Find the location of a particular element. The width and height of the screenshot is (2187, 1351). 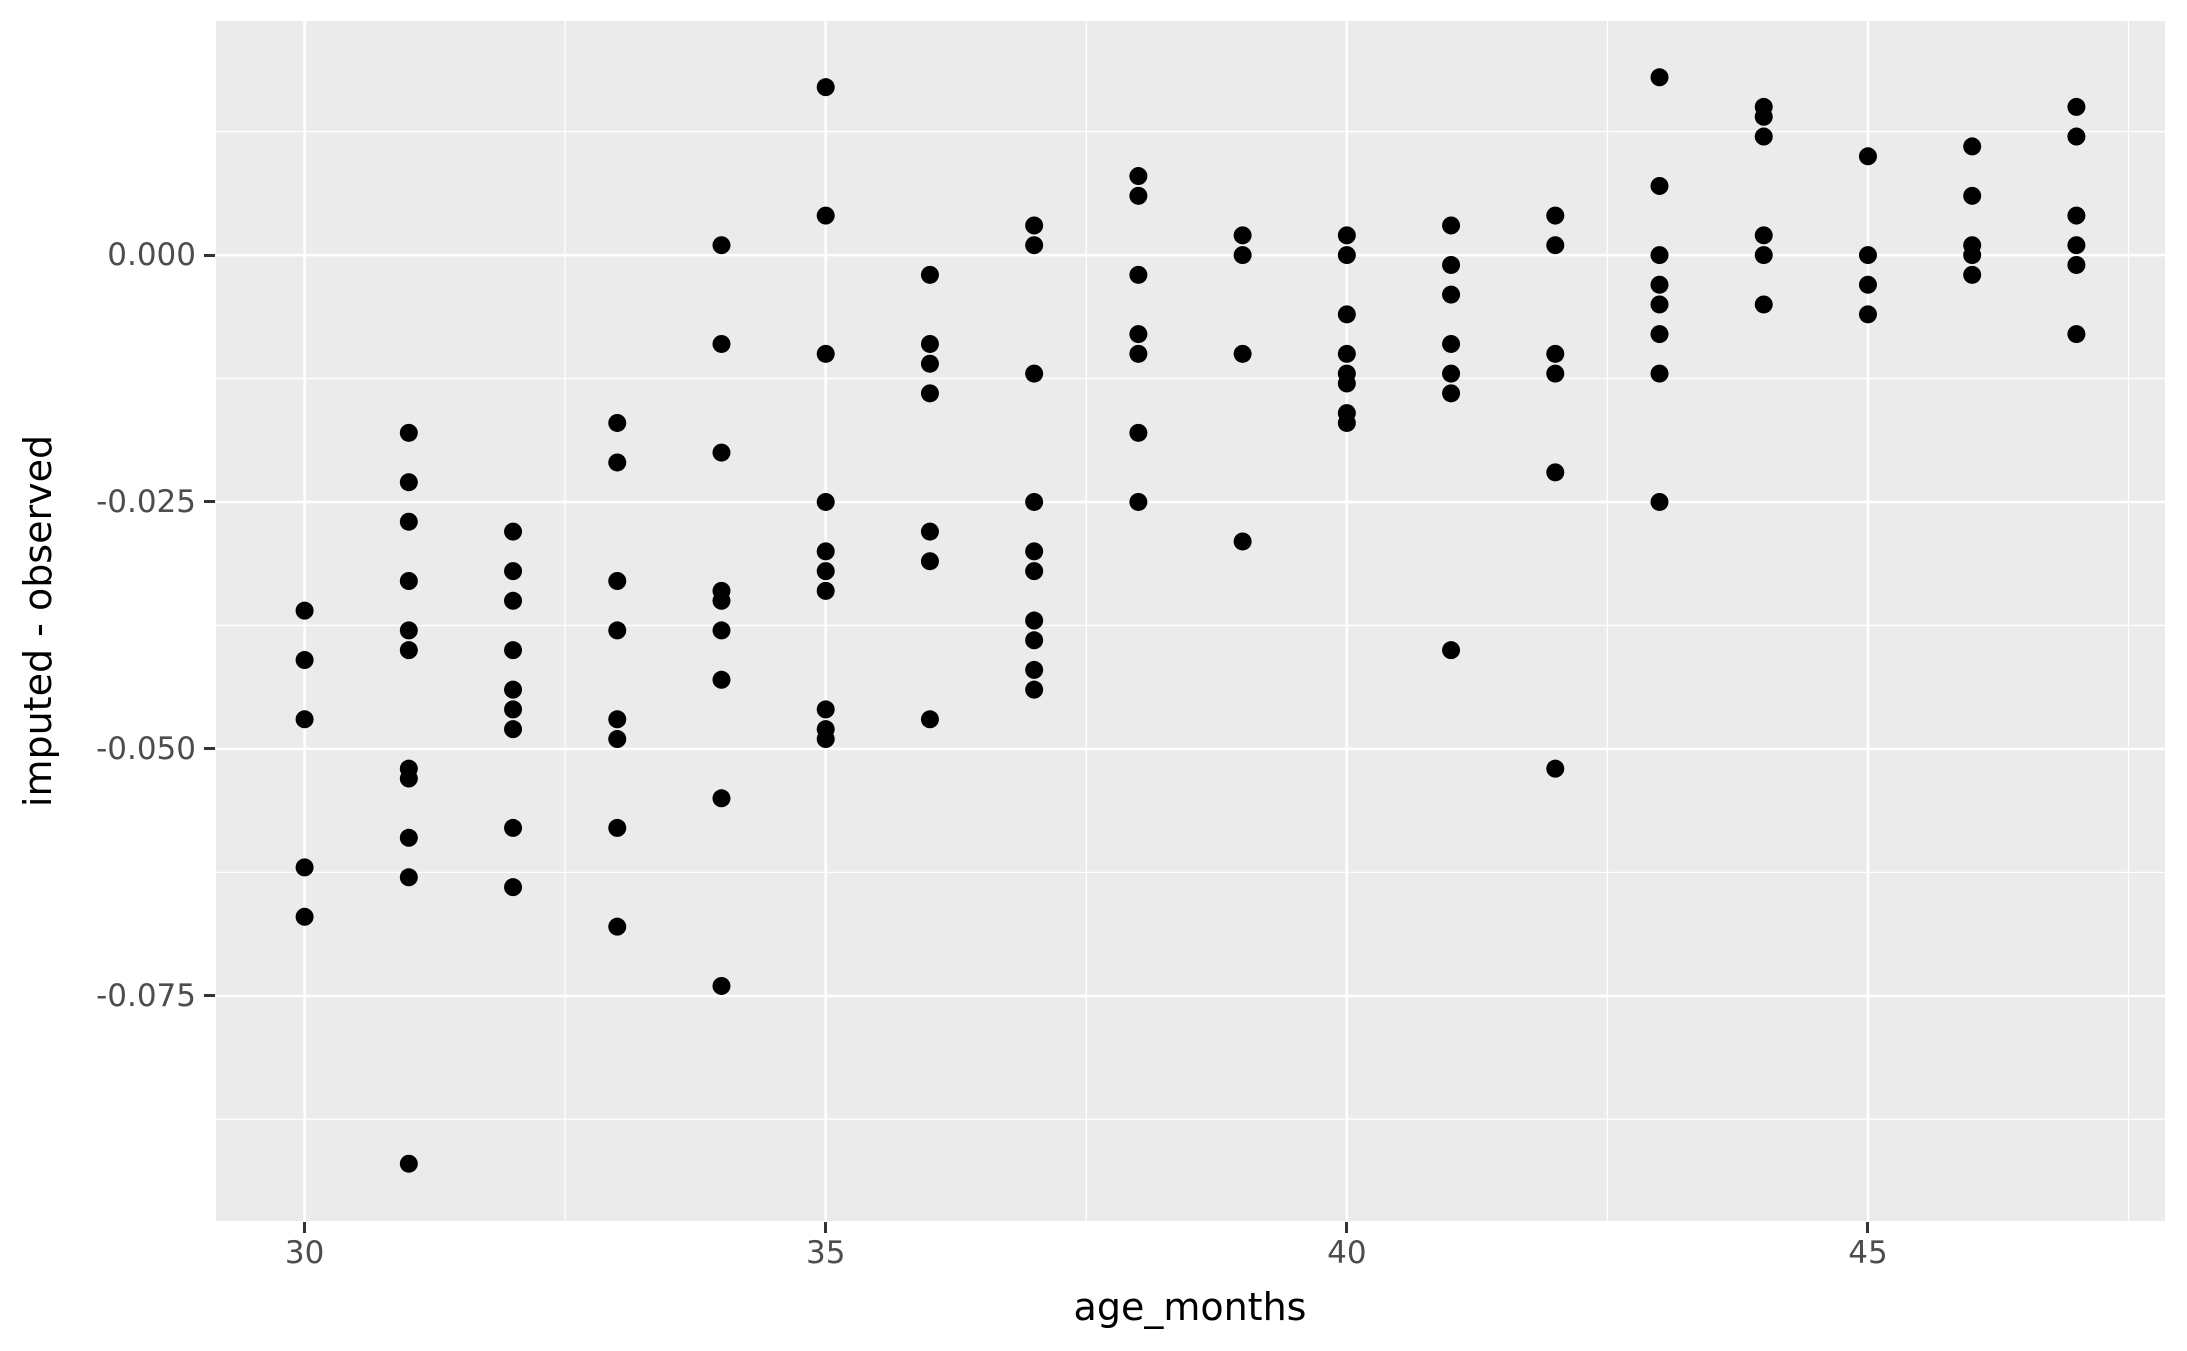

y-axis-tick-label: -0.075 is located at coordinates (146, 995).